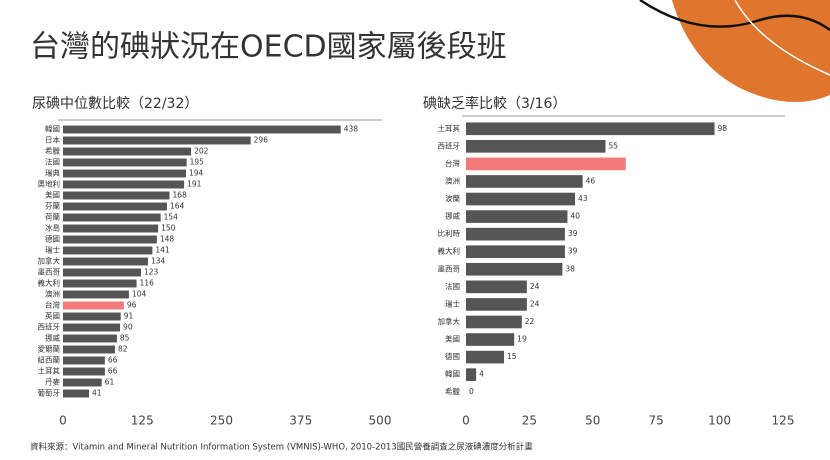 The height and width of the screenshot is (460, 830). Describe the element at coordinates (351, 129) in the screenshot. I see `value-label: 438` at that location.